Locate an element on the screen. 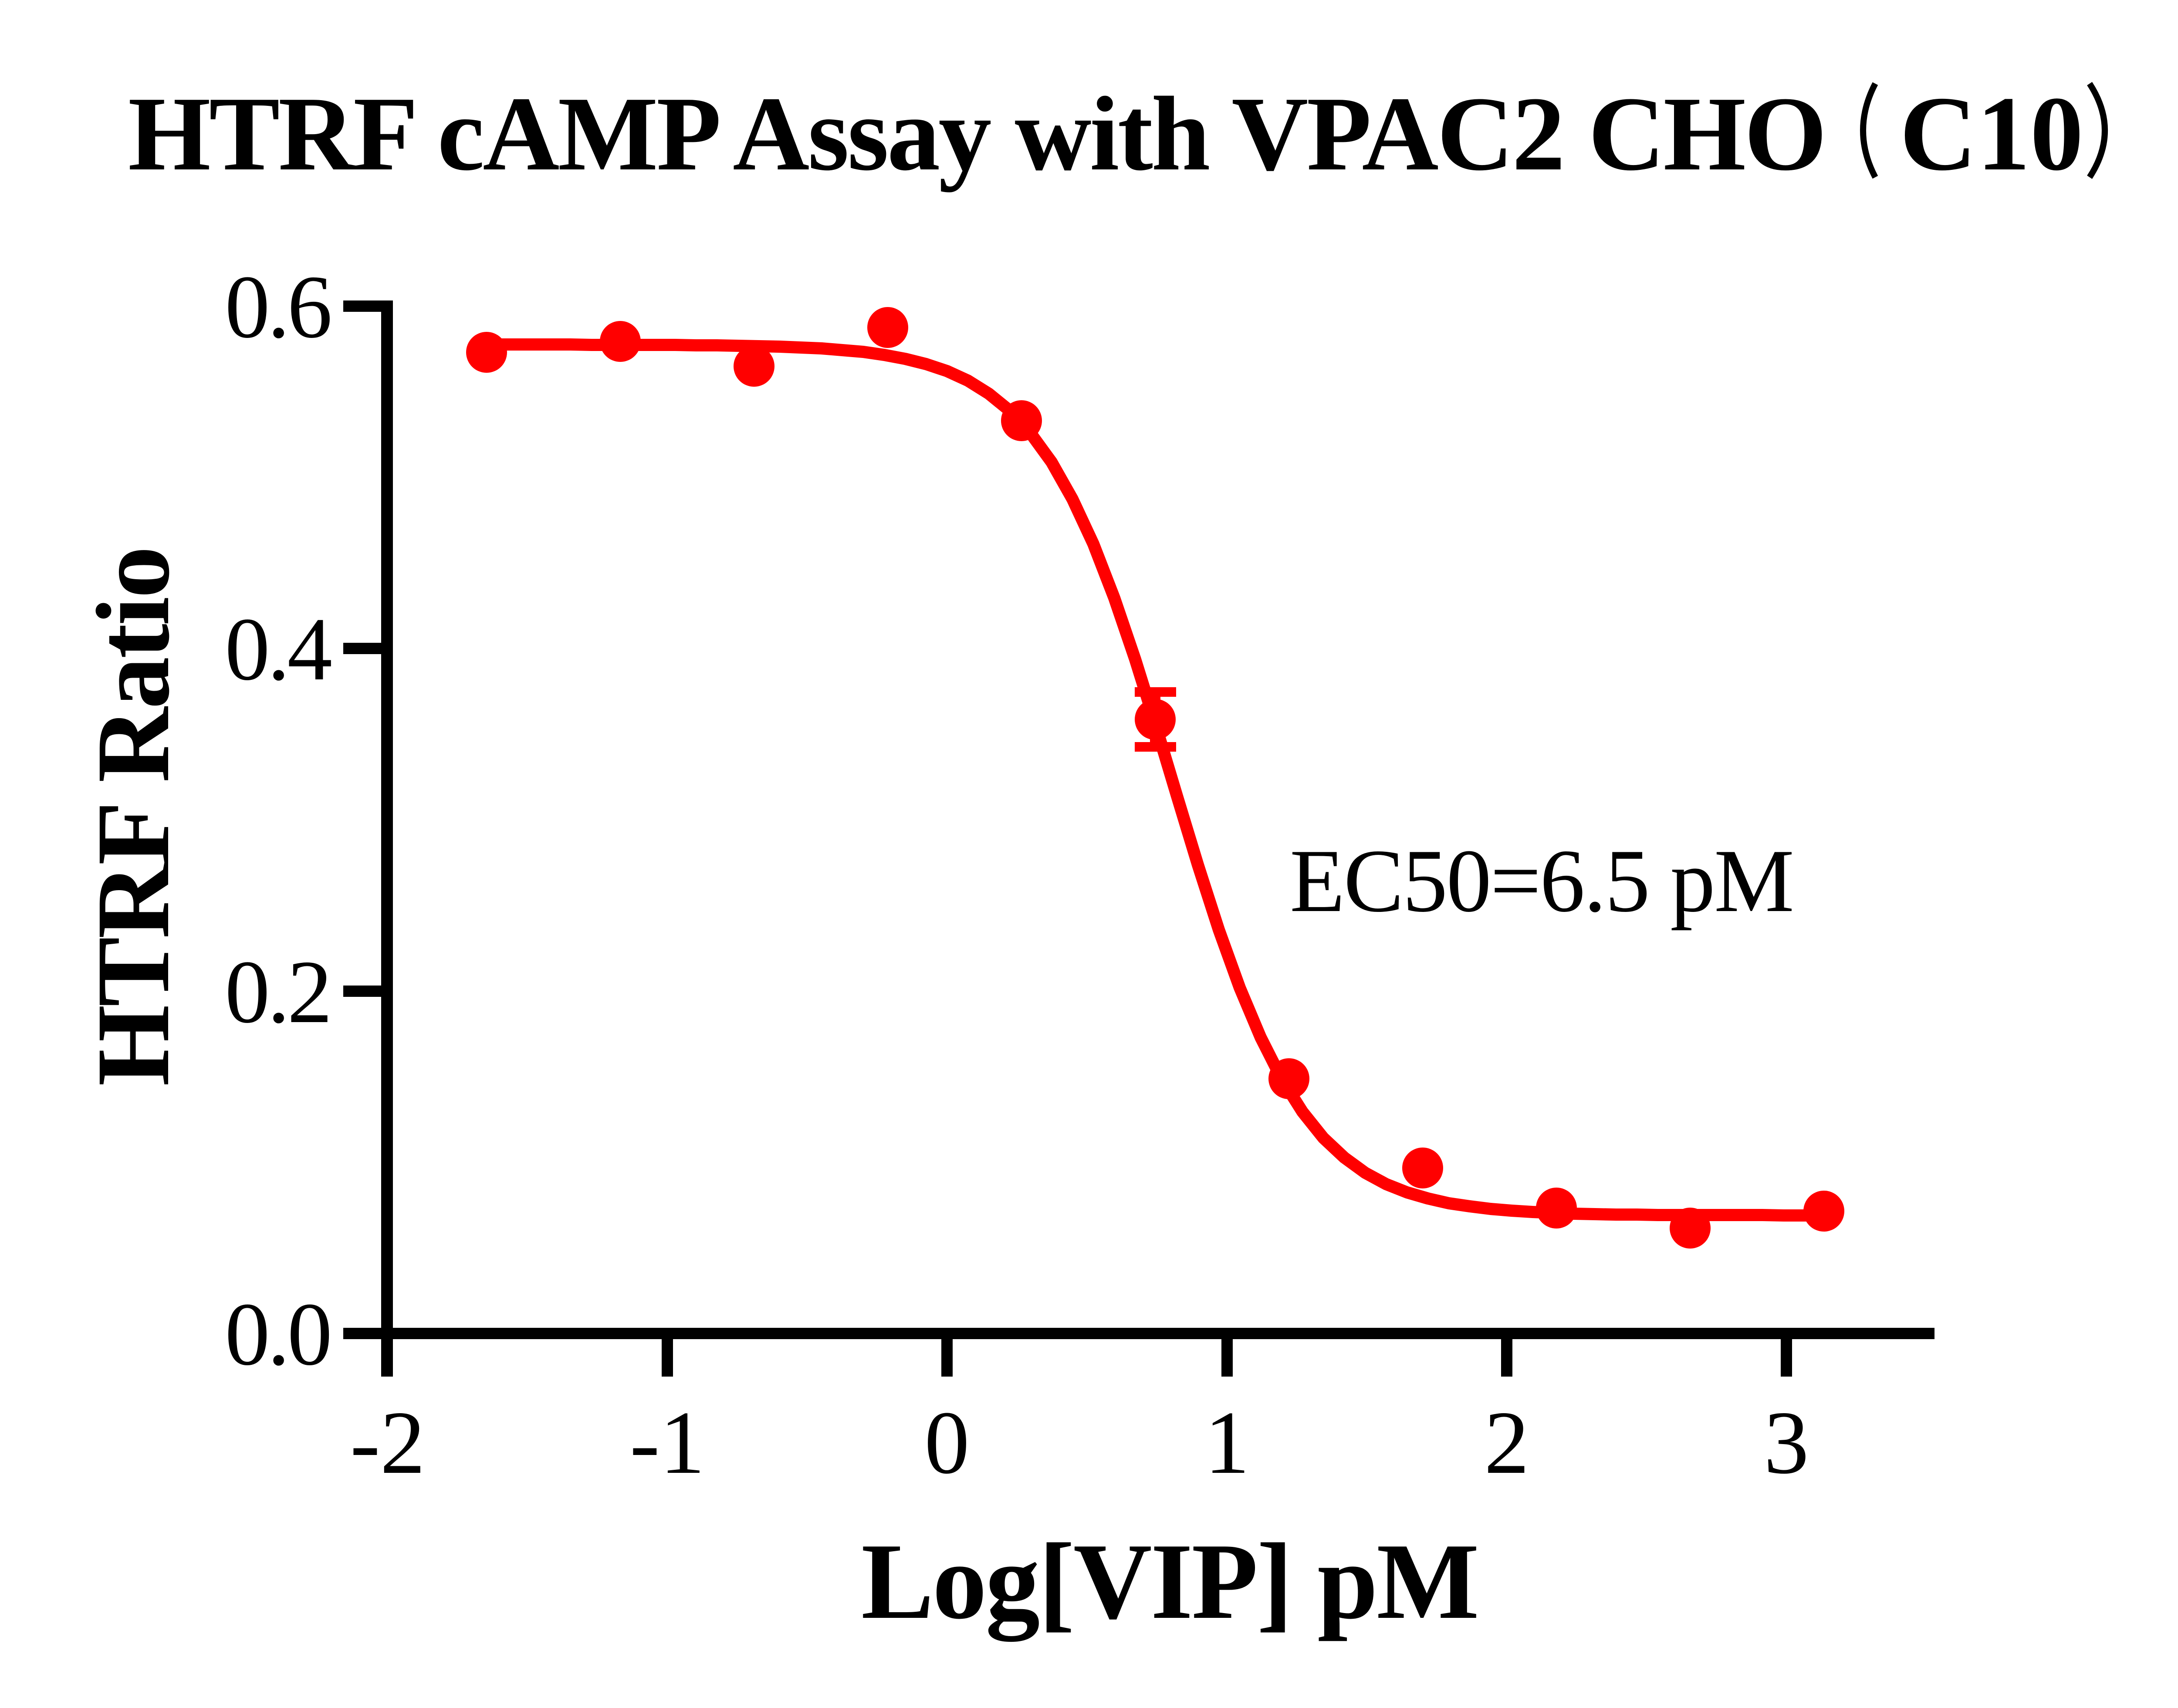 The height and width of the screenshot is (1708, 2178). svg-text: C10 is located at coordinates (1991, 133).